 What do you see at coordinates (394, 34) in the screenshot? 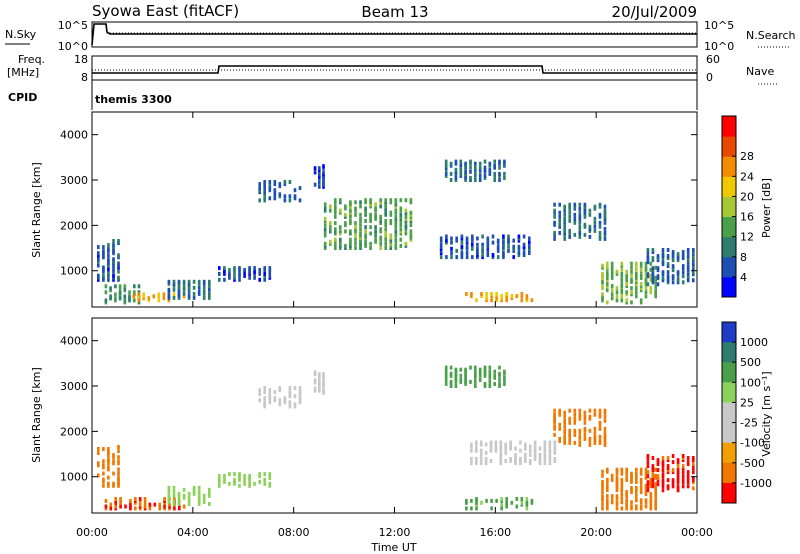
I see `nsky-trace` at bounding box center [394, 34].